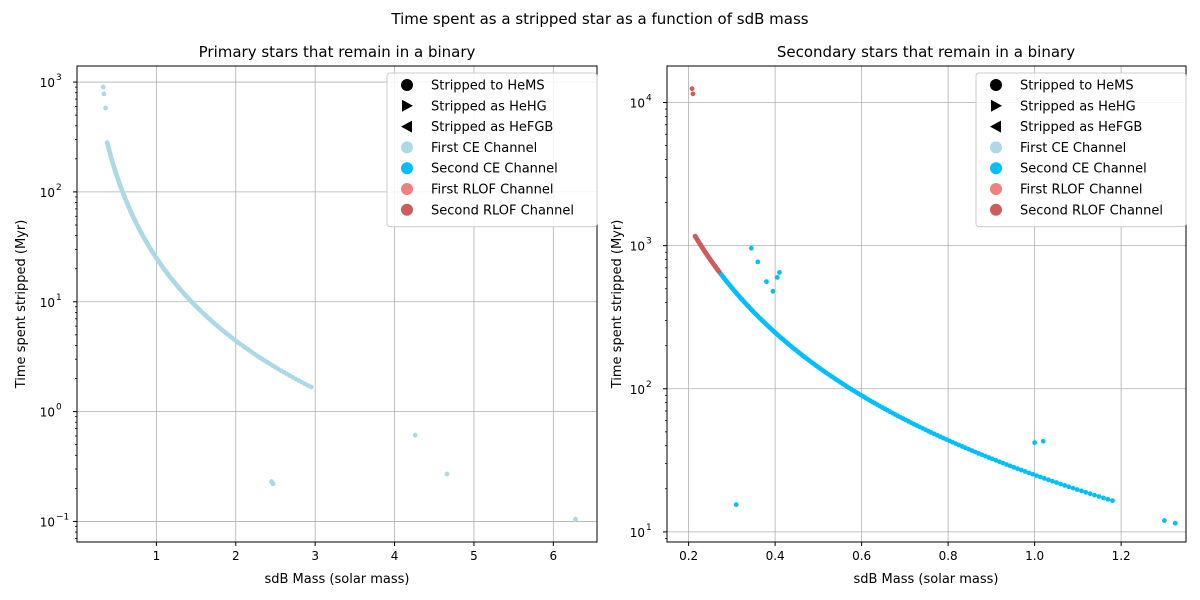 The image size is (1200, 600). Describe the element at coordinates (236, 556) in the screenshot. I see `x-tick-label: 2` at that location.